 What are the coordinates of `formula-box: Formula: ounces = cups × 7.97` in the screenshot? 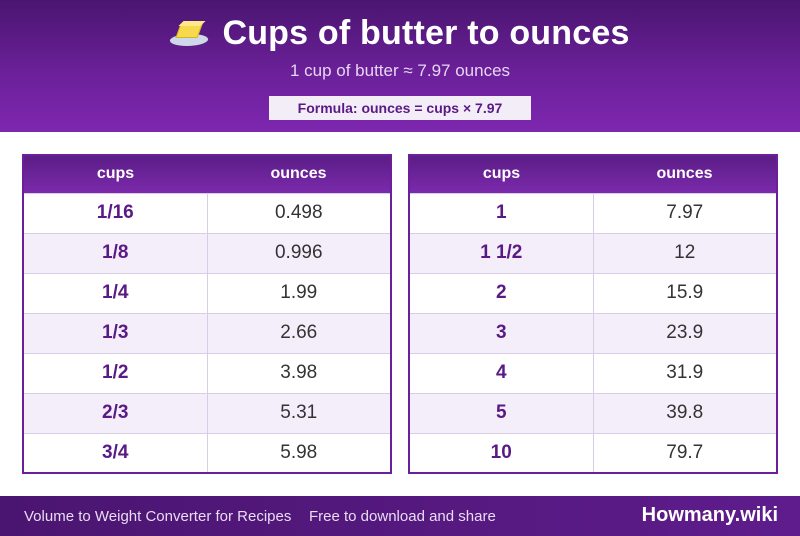 It's located at (400, 108).